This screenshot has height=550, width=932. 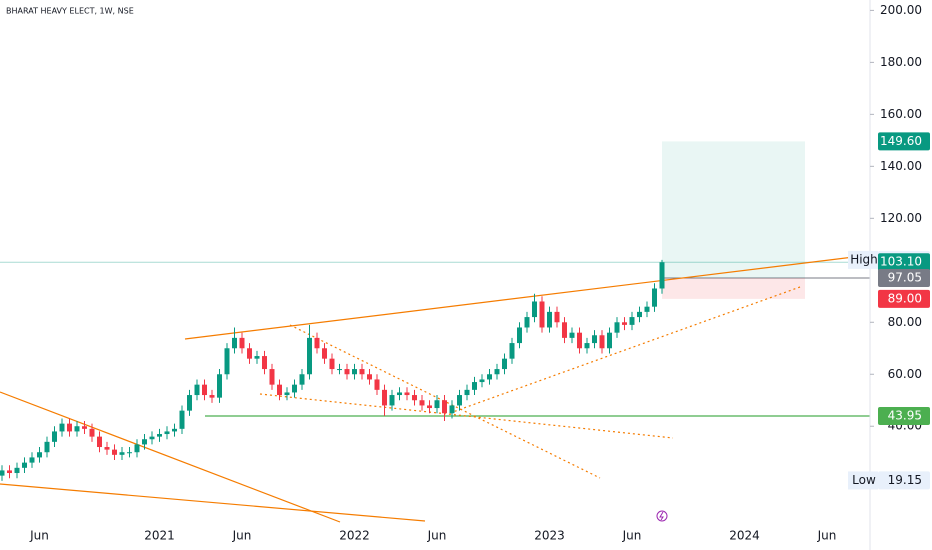 I want to click on y-tick-label: 60.00, so click(x=905, y=374).